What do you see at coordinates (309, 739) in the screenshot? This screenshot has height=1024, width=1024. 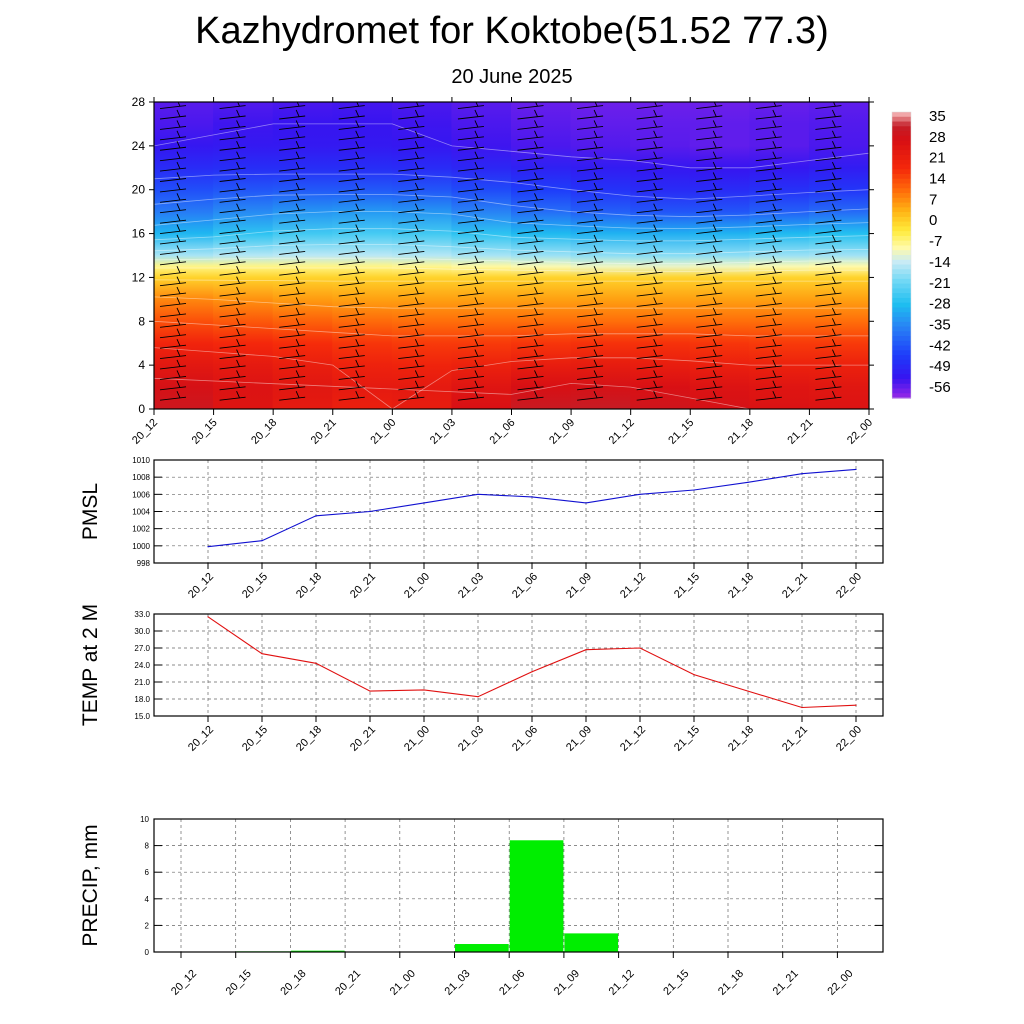 I see `x-tick-label: 20_18` at bounding box center [309, 739].